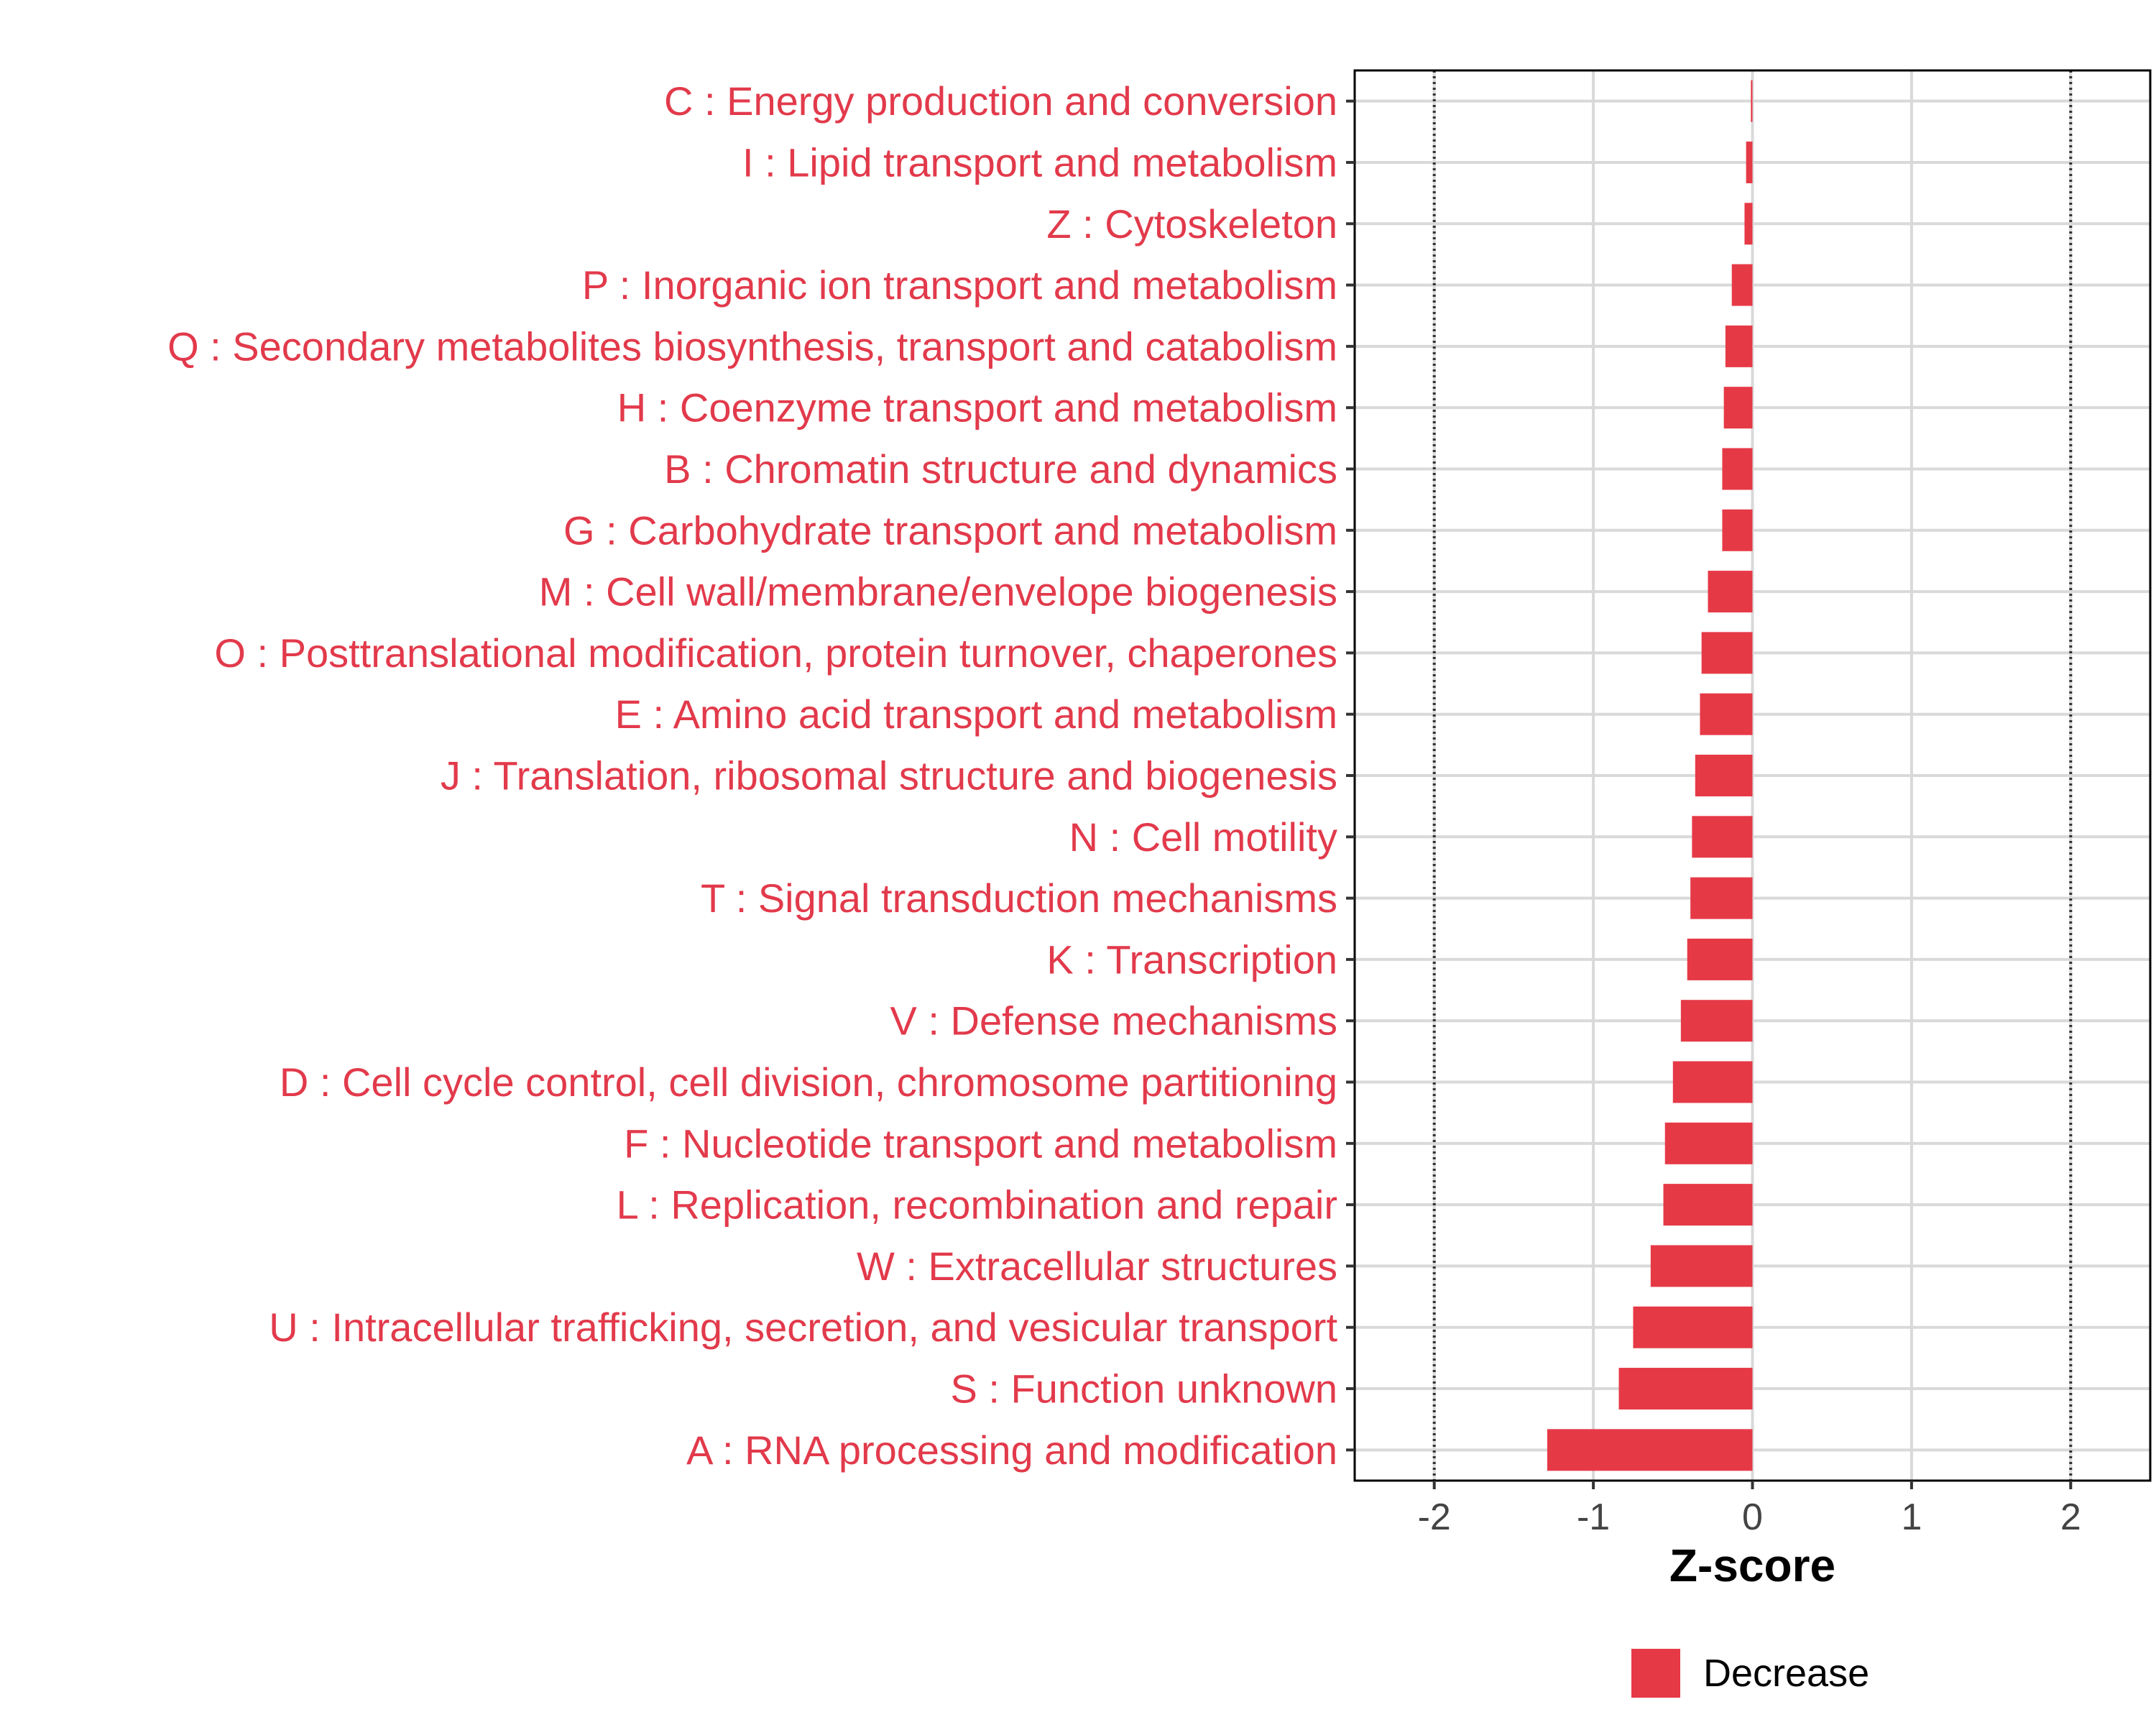 The image size is (2156, 1725). I want to click on category-label: H : Coenzyme transport and metabolism, so click(977, 408).